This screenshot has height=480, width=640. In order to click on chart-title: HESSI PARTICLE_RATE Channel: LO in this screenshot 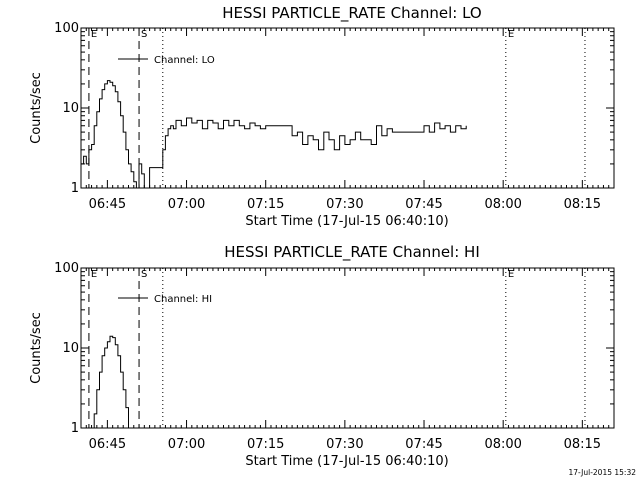, I will do `click(351, 13)`.